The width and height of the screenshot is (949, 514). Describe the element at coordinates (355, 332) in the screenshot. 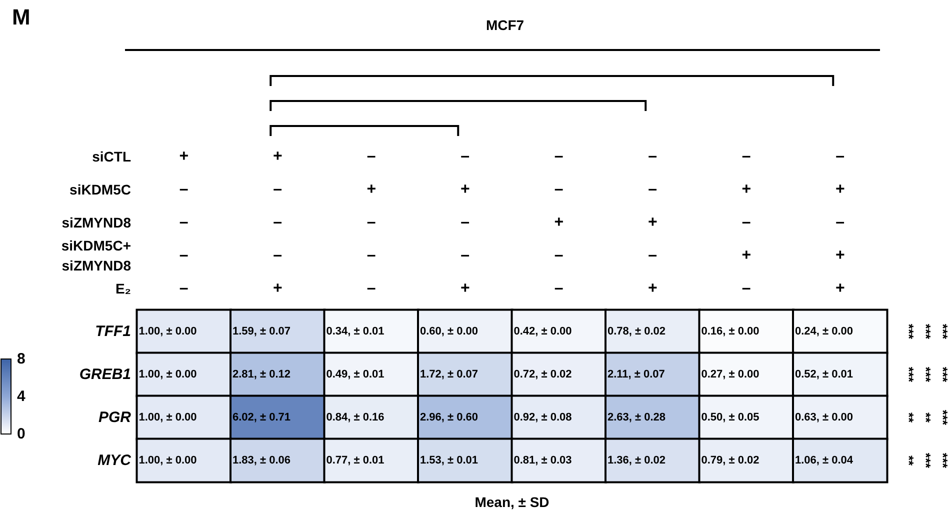

I see `data-label: 0.34, ± 0.01` at that location.